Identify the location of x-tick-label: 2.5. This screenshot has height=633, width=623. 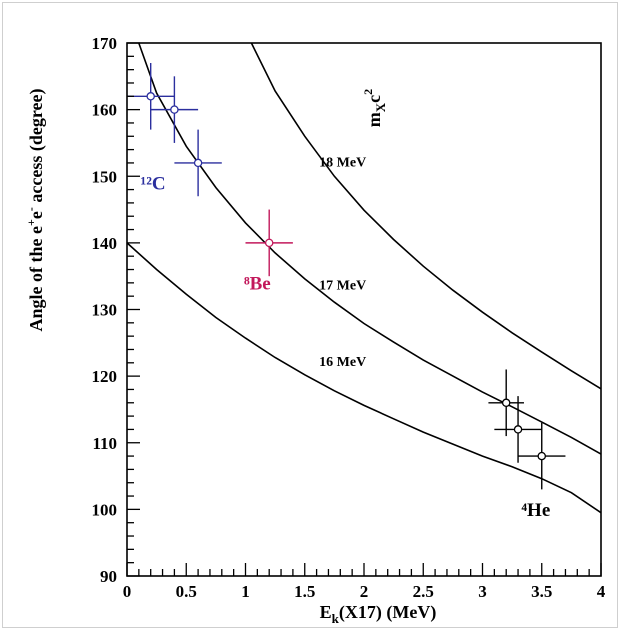
(423, 591).